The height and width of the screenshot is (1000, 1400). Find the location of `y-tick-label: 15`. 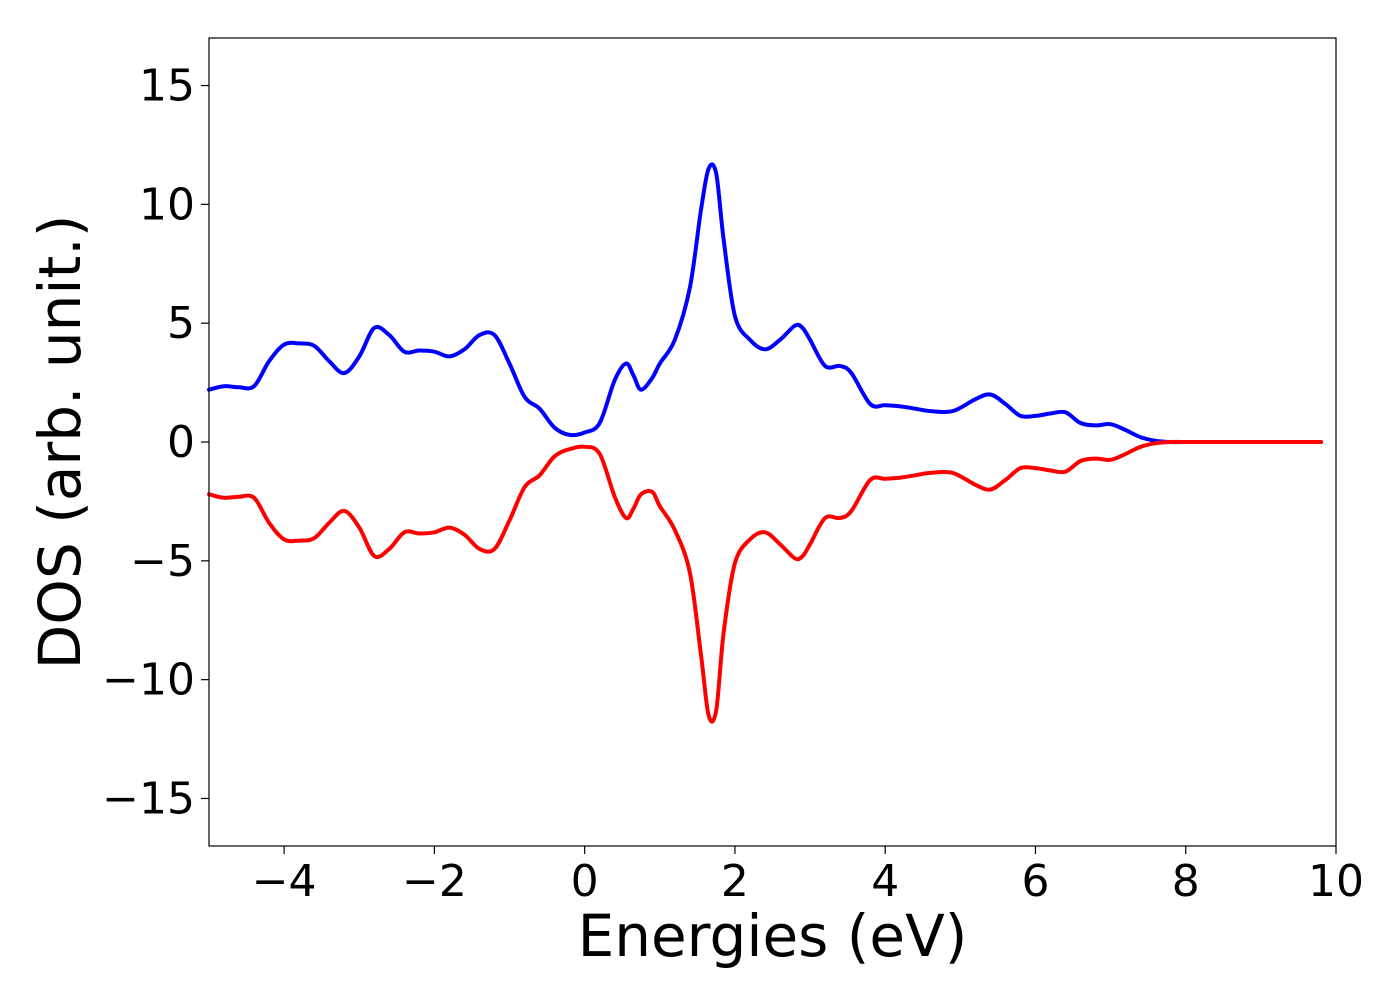

y-tick-label: 15 is located at coordinates (167, 86).